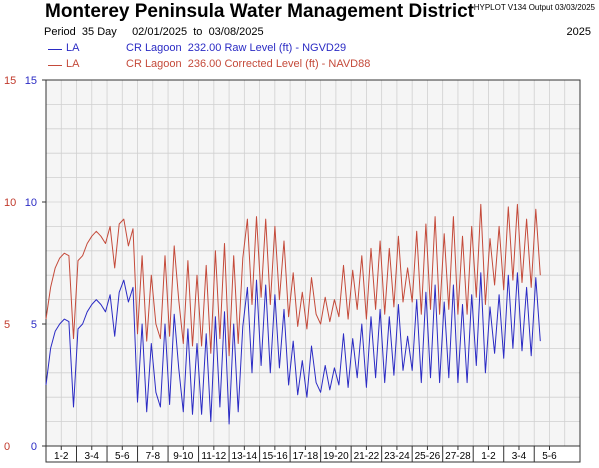 This screenshot has width=599, height=468. I want to click on x-axis-tick-label: 9-10, so click(183, 456).